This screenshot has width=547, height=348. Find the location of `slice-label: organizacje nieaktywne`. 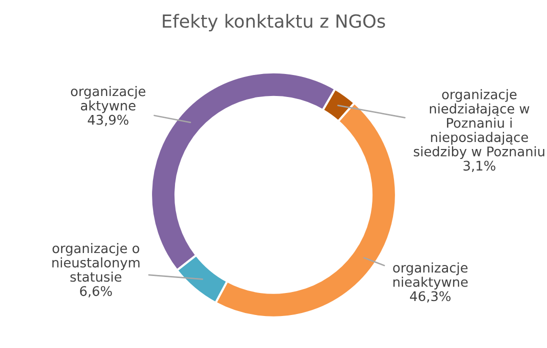

slice-label: organizacje nieaktywne is located at coordinates (430, 276).